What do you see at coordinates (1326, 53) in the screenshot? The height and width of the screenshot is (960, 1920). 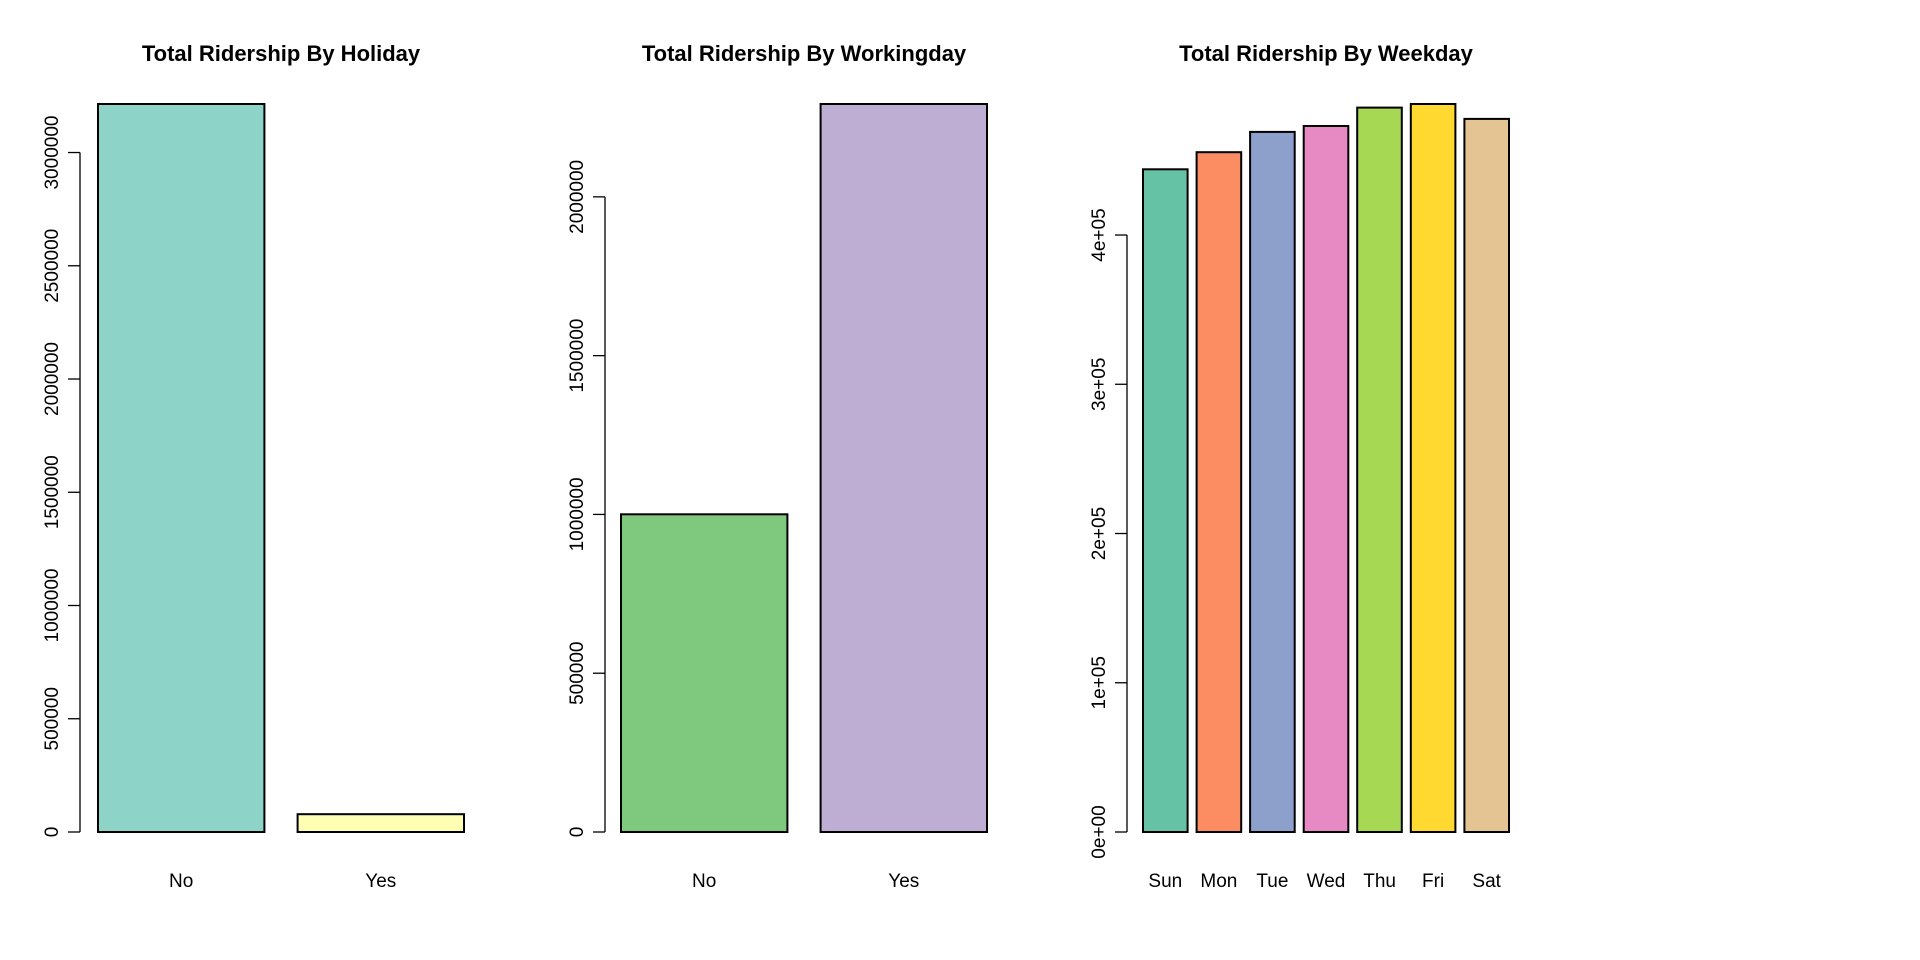 I see `chart-title: Total Ridership By Weekday` at bounding box center [1326, 53].